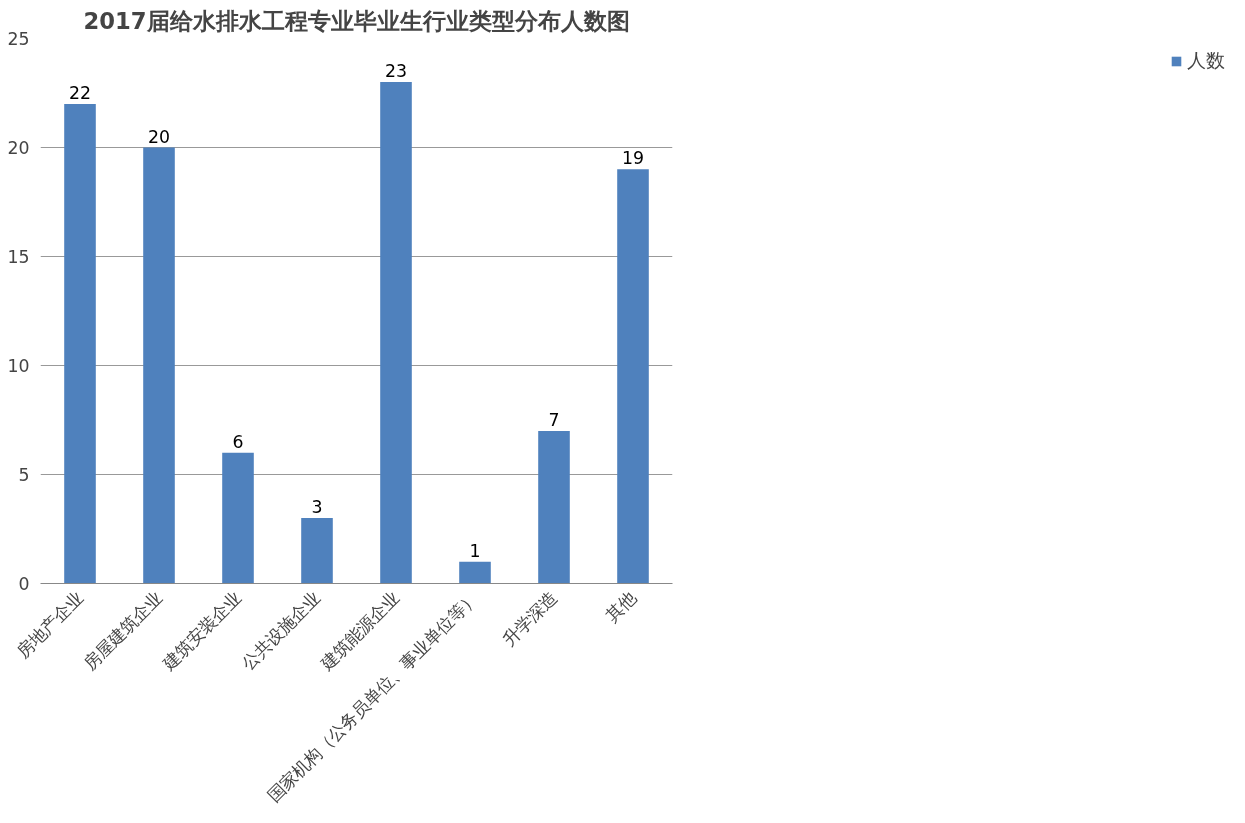 The width and height of the screenshot is (1245, 823). Describe the element at coordinates (18, 257) in the screenshot. I see `y-tick-label: 15` at that location.